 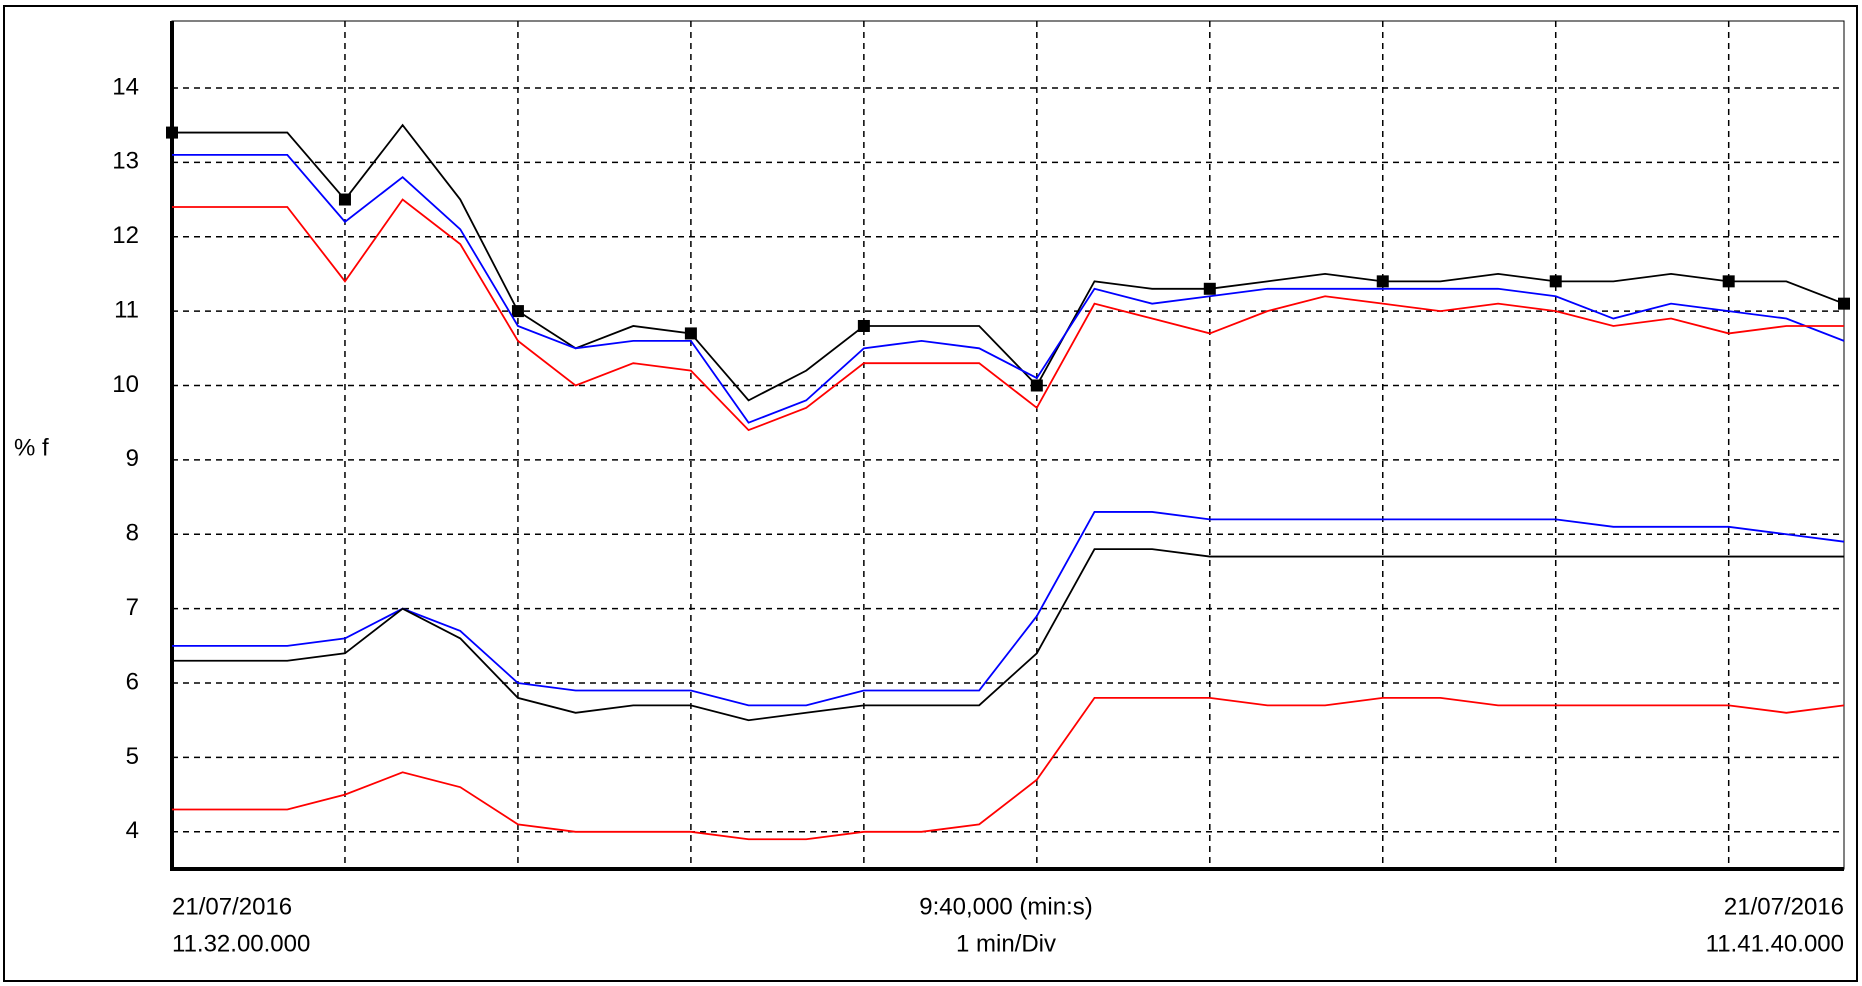 I want to click on y-tick-label: 11, so click(x=126, y=309).